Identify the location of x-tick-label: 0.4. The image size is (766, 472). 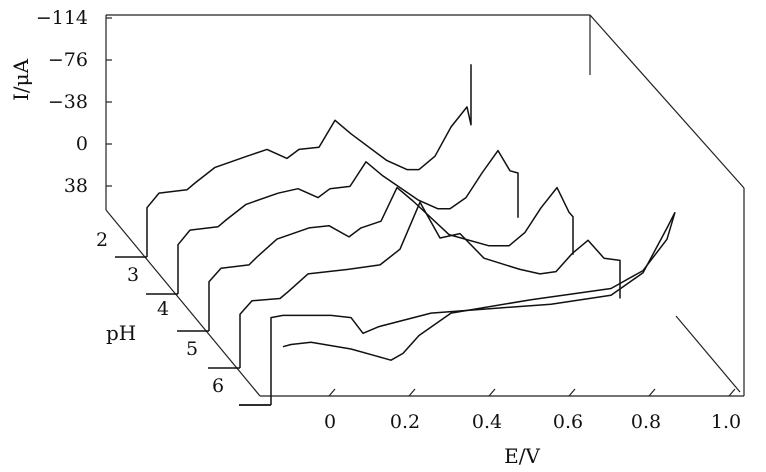
(487, 422).